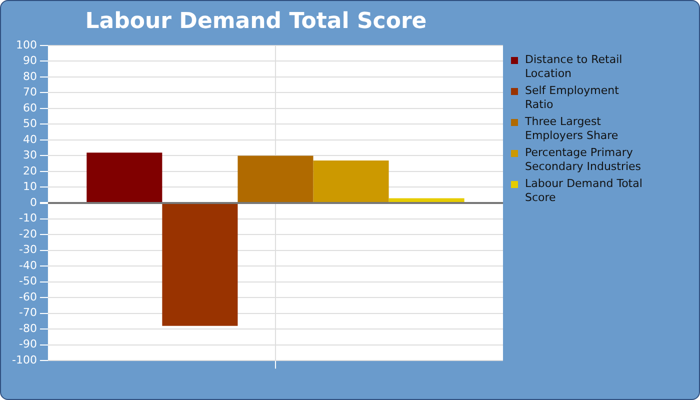 The image size is (700, 400). I want to click on y-tick-label: 50, so click(29, 123).